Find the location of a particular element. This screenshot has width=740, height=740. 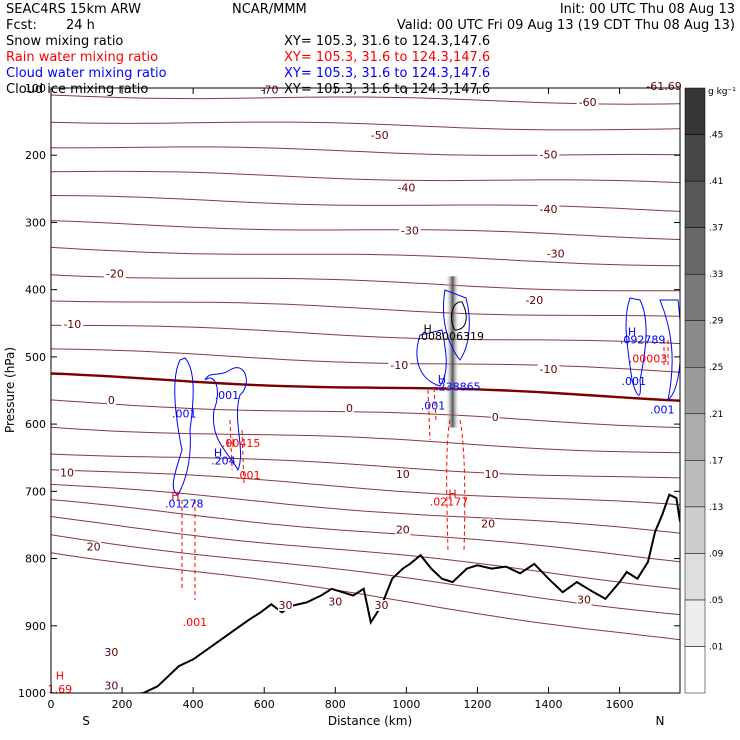

field-name-rain: Rain water mixing ratio is located at coordinates (82, 57).